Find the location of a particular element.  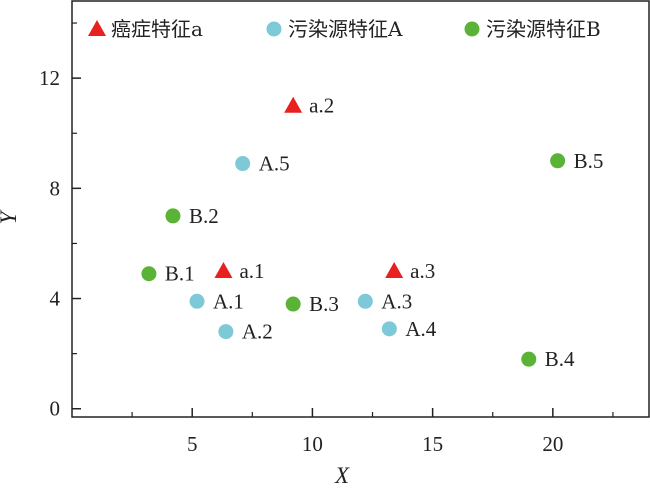

point-label: a.1 is located at coordinates (251, 271).